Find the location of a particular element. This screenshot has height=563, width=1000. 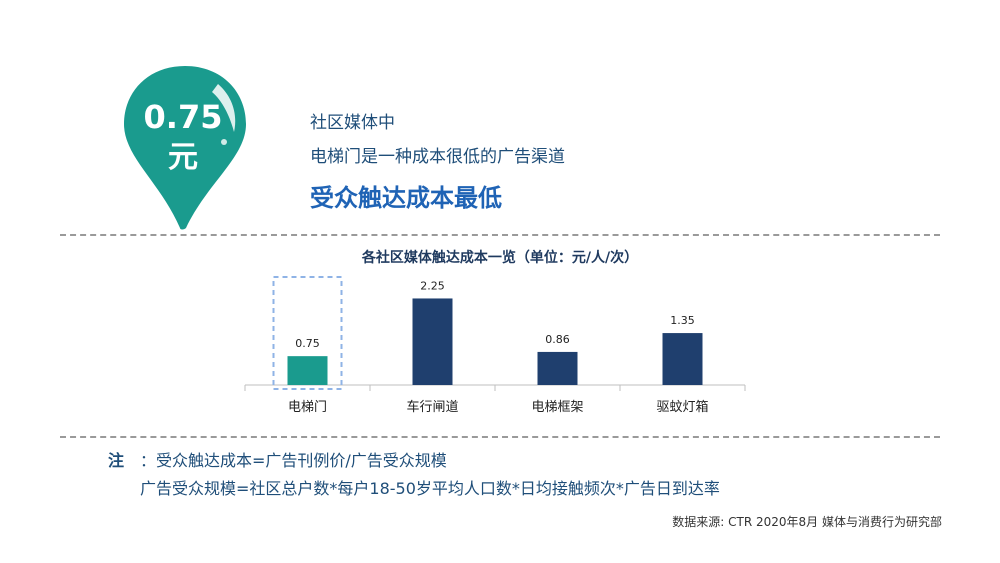

note-line-1: ：受众触达成本=广告刊例价/广告受众规模 is located at coordinates (293, 460).